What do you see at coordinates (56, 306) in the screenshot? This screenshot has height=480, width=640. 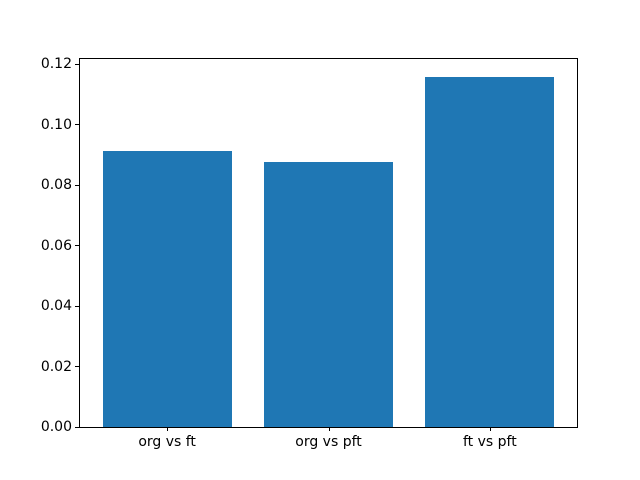 I see `y-tick-label: 0.04` at bounding box center [56, 306].